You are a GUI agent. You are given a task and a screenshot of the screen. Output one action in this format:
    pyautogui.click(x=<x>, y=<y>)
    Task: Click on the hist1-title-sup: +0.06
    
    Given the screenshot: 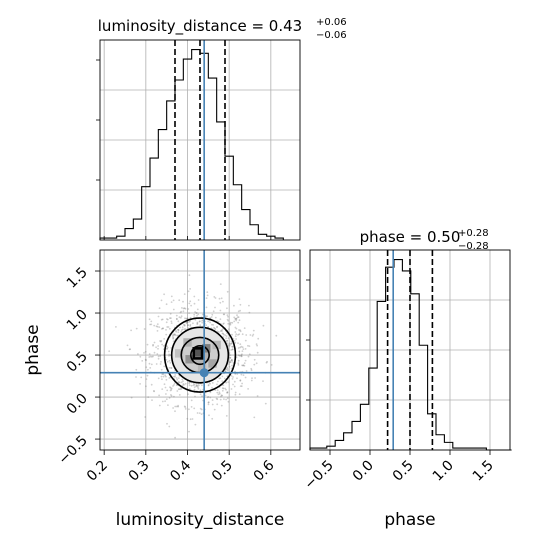 What is the action you would take?
    pyautogui.click(x=331, y=22)
    